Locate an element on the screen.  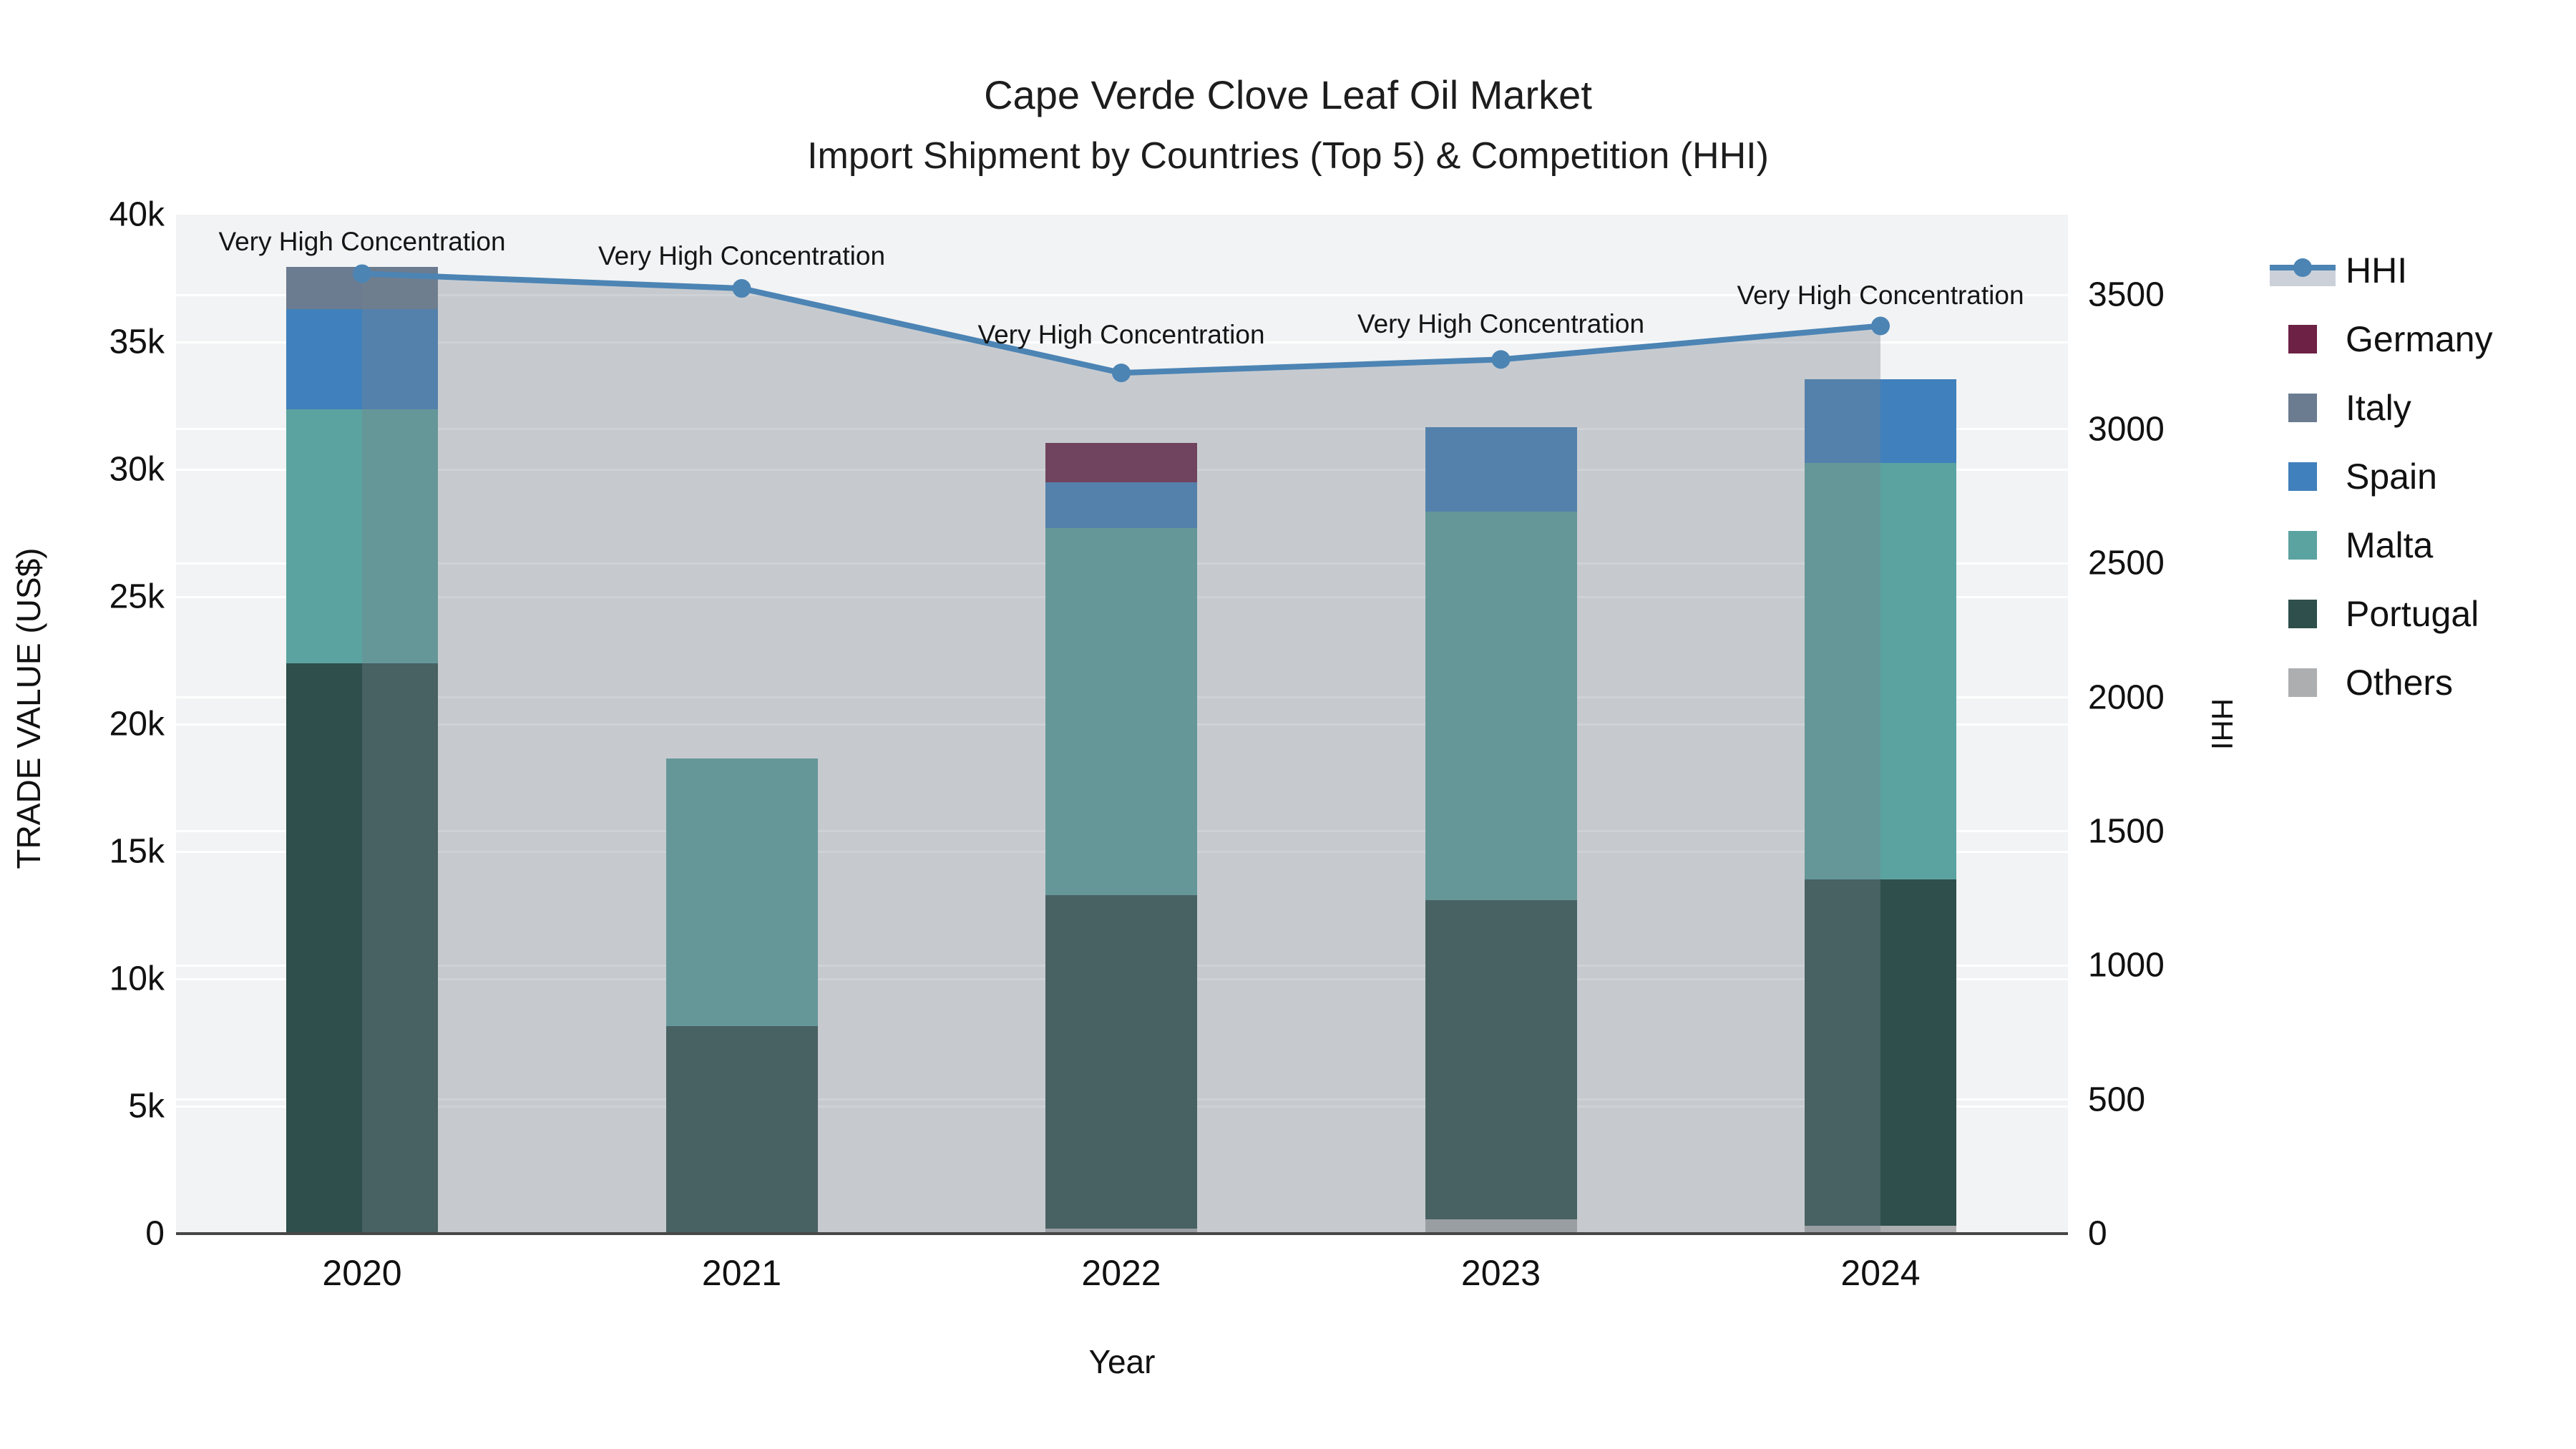
legend-item-spain: Spain is located at coordinates (2373, 476).